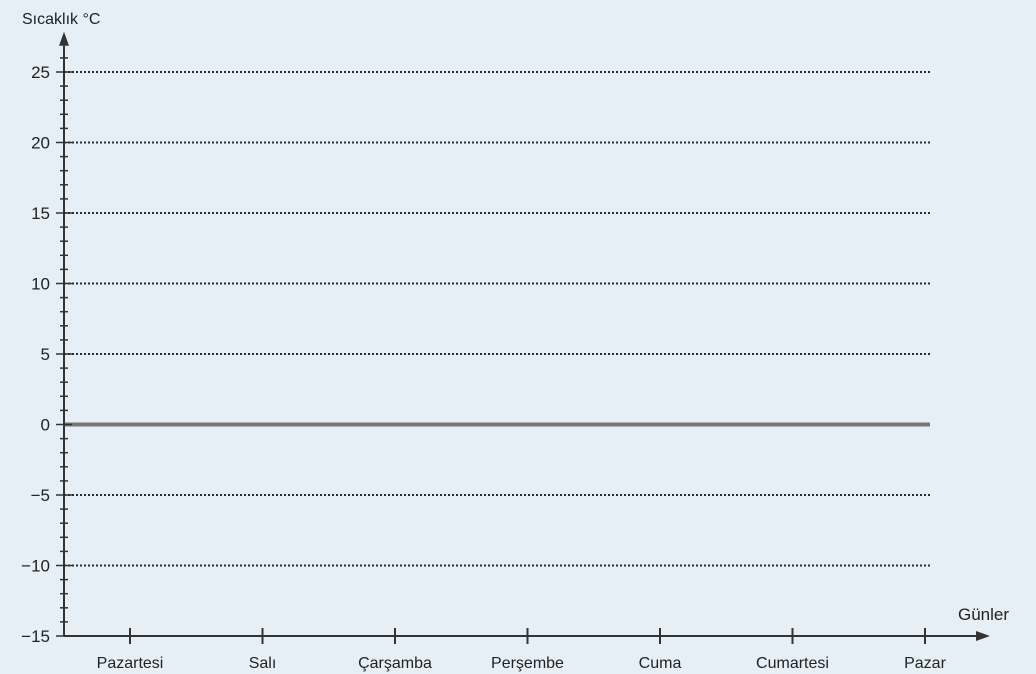 Image resolution: width=1036 pixels, height=674 pixels. Describe the element at coordinates (40, 213) in the screenshot. I see `y-tick-label: 15` at that location.